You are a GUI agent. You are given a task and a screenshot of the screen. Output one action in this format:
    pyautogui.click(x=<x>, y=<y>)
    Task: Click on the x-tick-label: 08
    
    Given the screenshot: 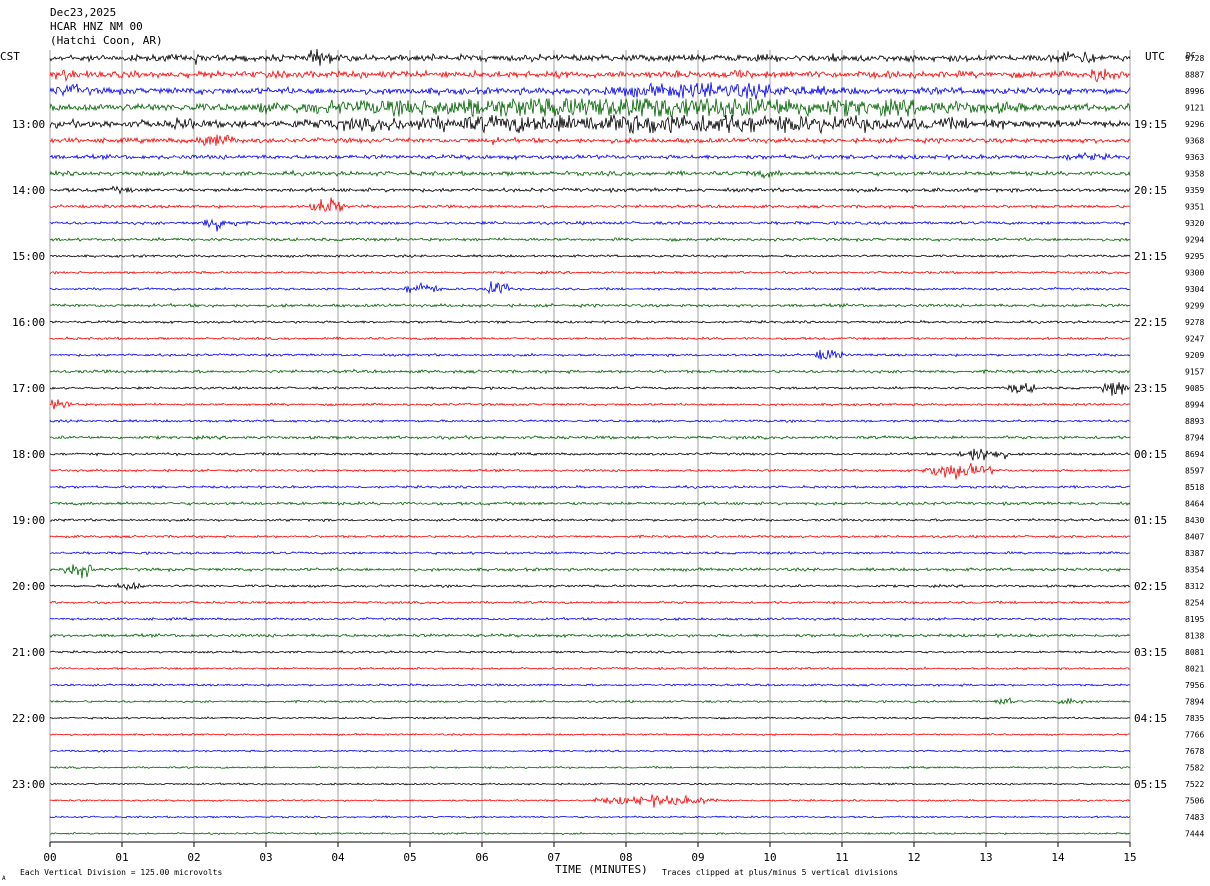 What is the action you would take?
    pyautogui.click(x=625, y=857)
    